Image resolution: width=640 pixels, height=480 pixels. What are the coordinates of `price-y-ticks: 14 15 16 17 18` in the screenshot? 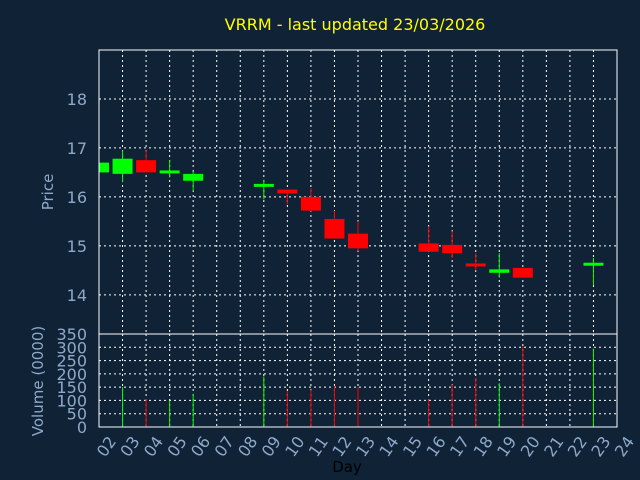 It's located at (77, 197).